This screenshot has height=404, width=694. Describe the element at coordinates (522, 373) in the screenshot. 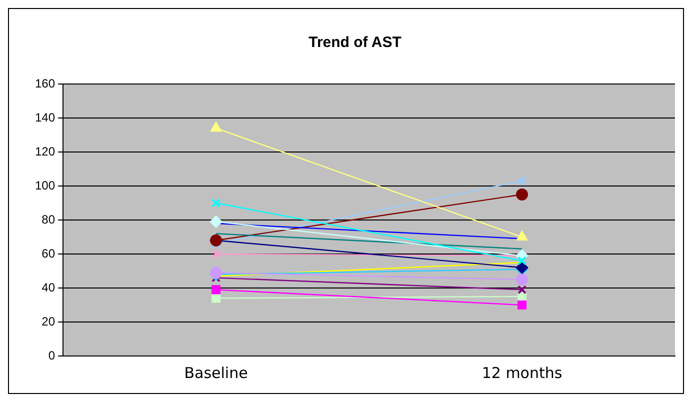

I see `x-tick-label: 12 months` at that location.